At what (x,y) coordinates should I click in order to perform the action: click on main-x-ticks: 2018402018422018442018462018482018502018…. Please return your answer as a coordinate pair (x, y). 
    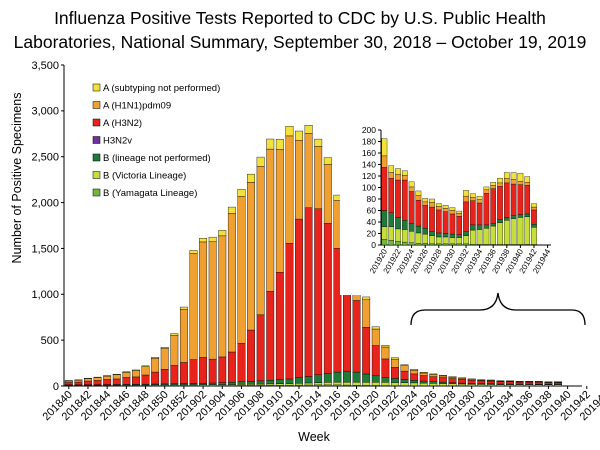
    Looking at the image, I should click on (320, 404).